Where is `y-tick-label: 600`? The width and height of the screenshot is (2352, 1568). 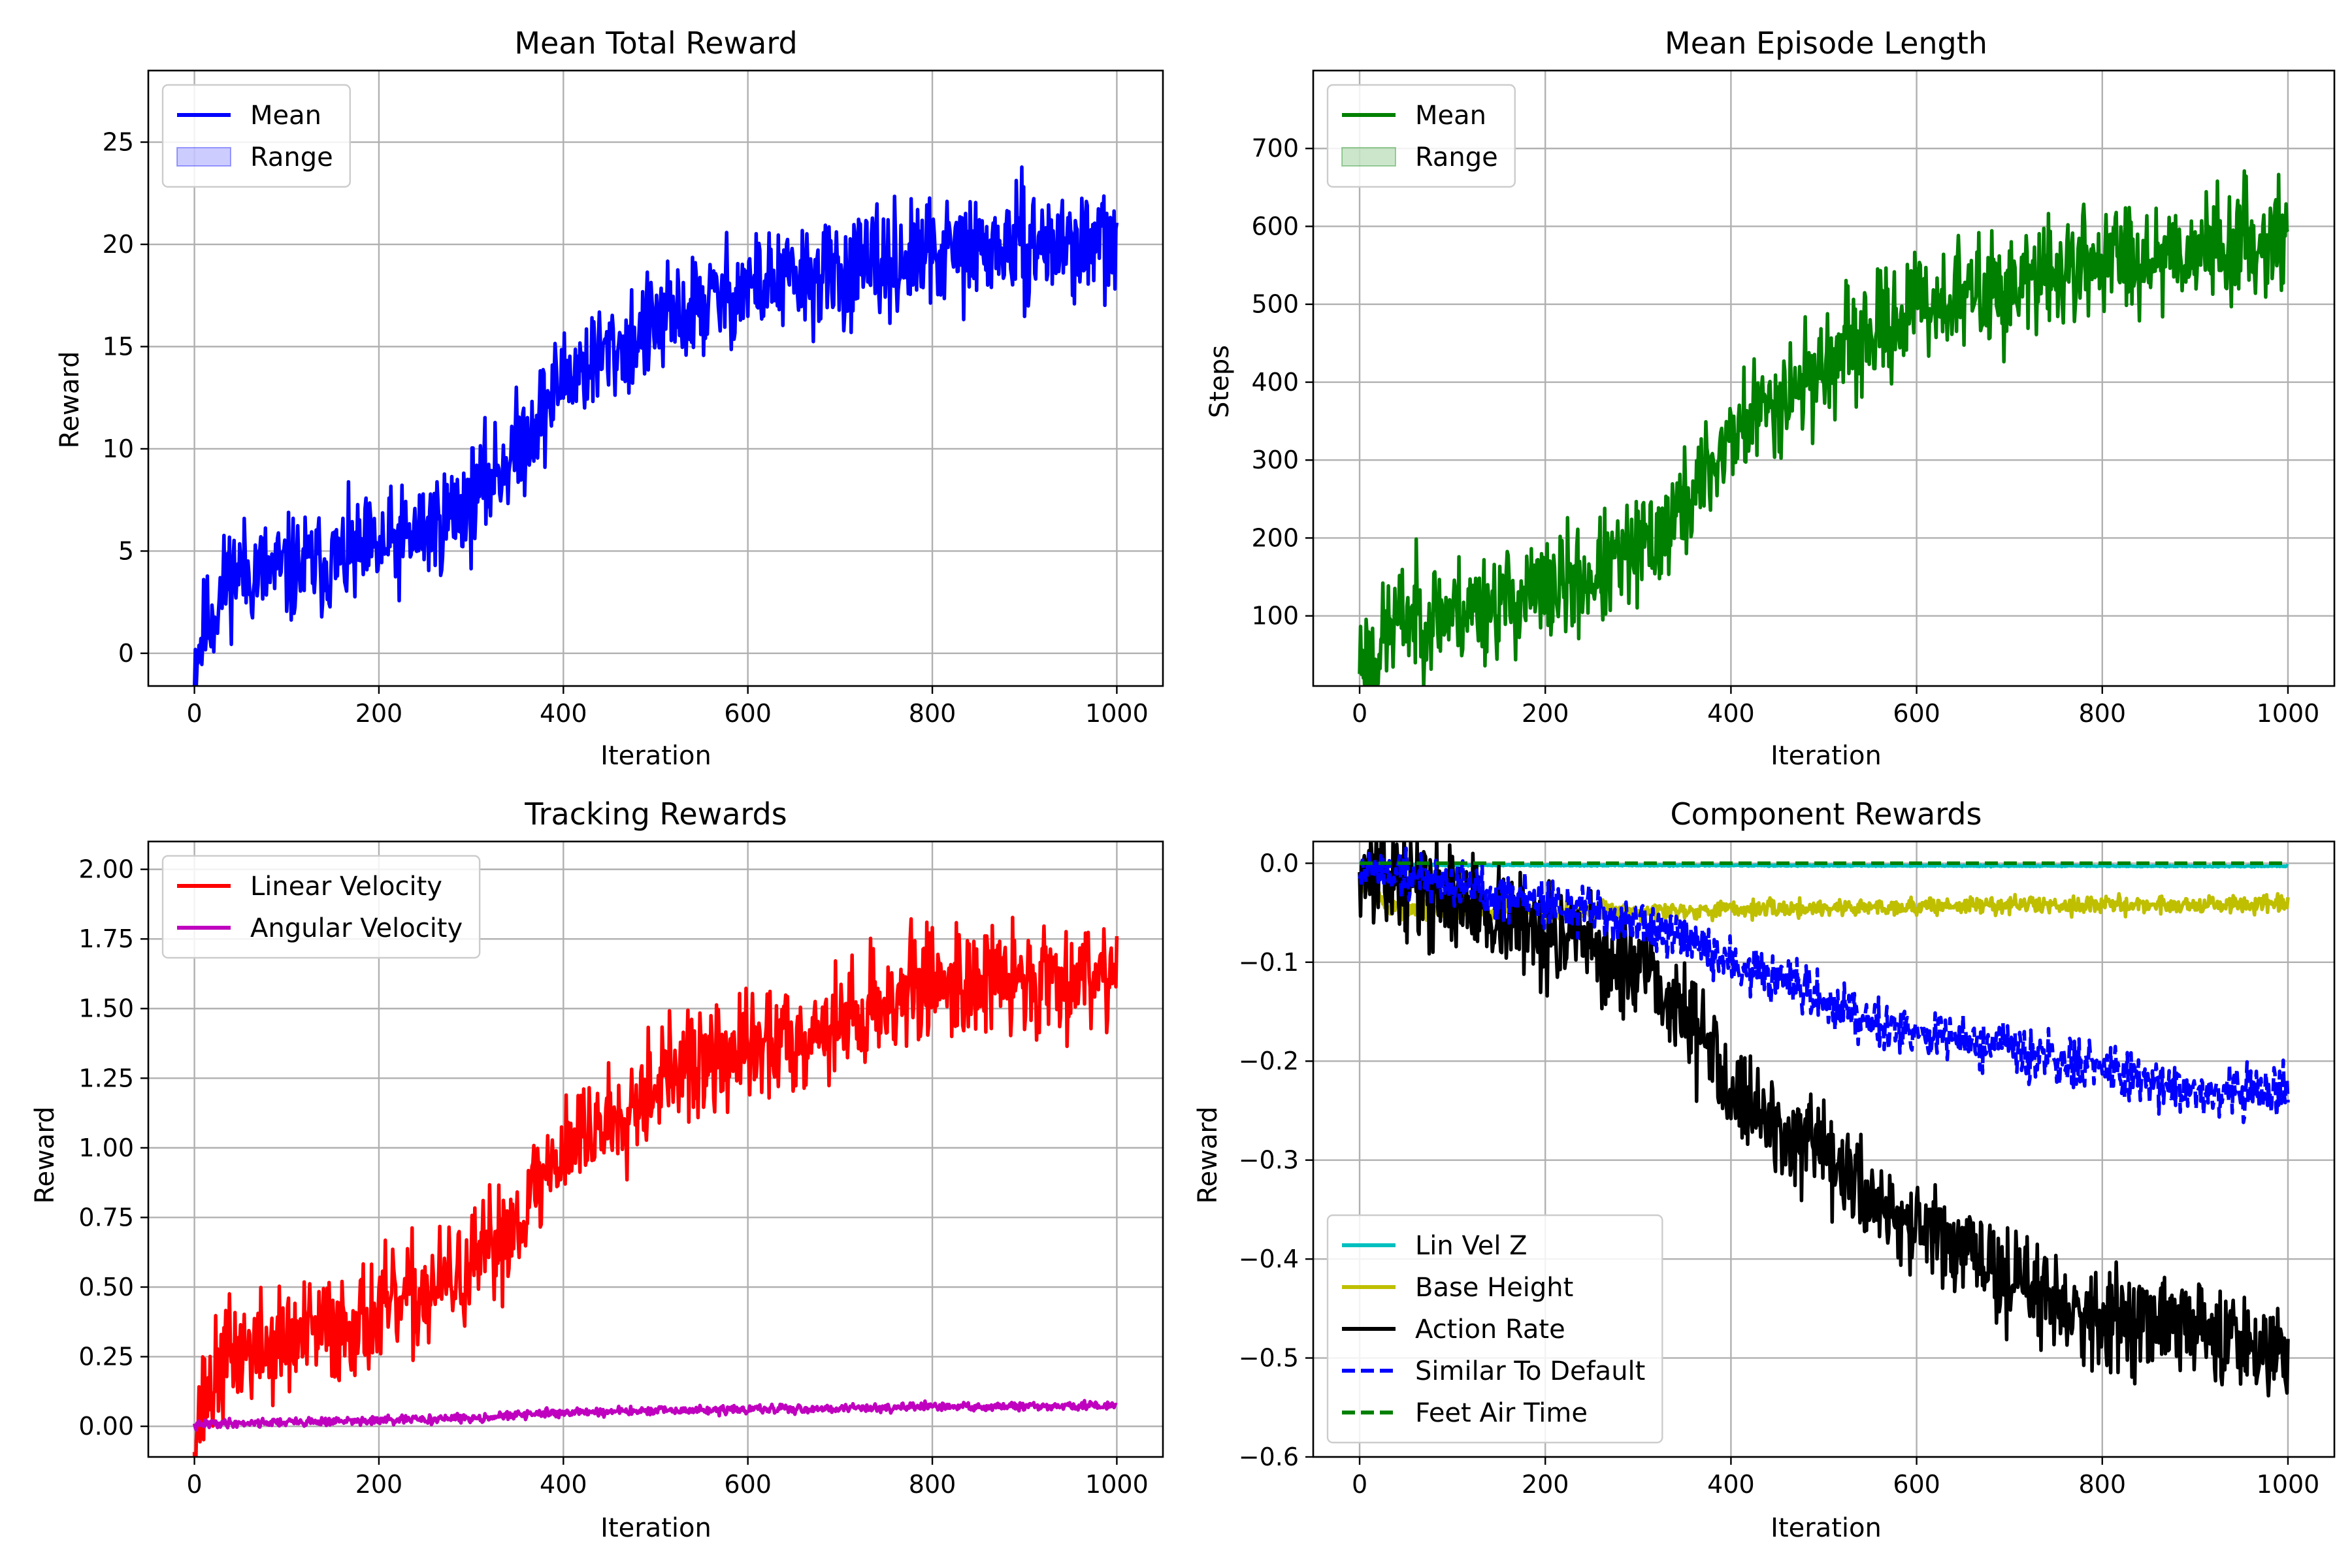 y-tick-label: 600 is located at coordinates (1275, 226).